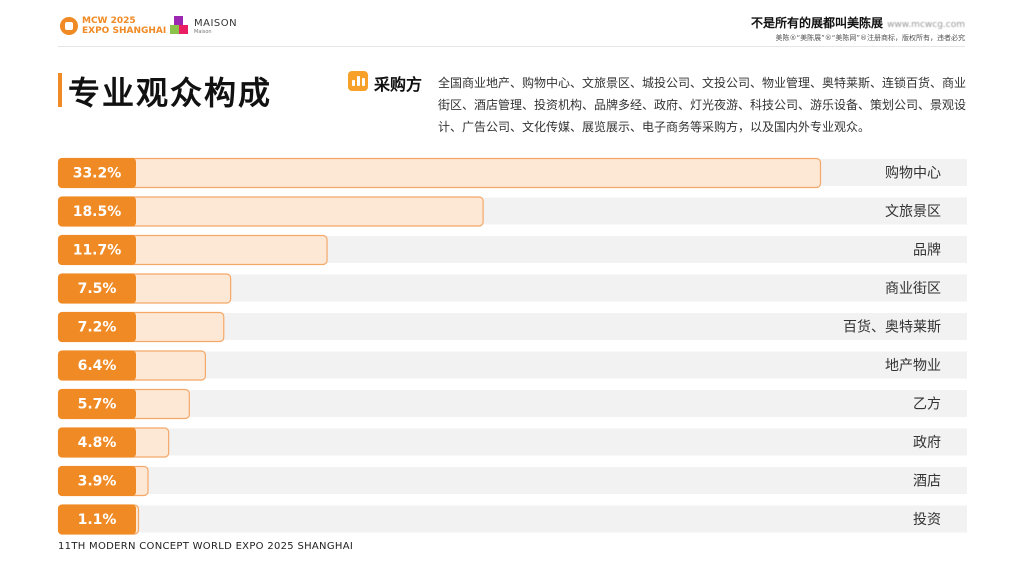 The height and width of the screenshot is (575, 1023). I want to click on category-label: 购物中心, so click(913, 174).